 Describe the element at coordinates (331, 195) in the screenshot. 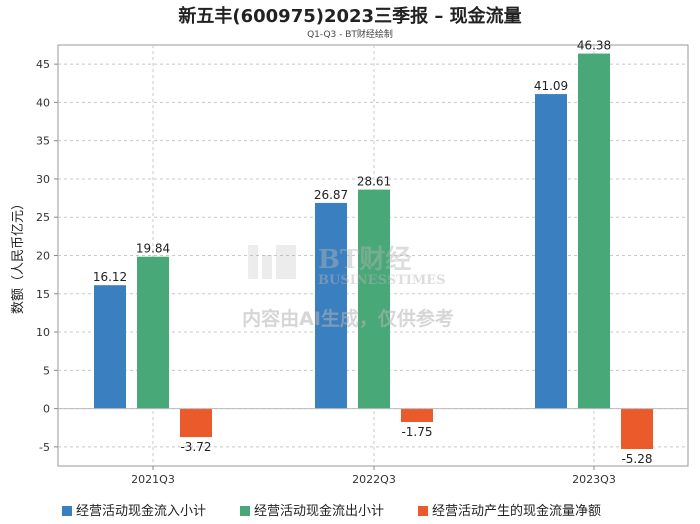

I see `data-label-inflow-2022Q3: 26.87` at that location.